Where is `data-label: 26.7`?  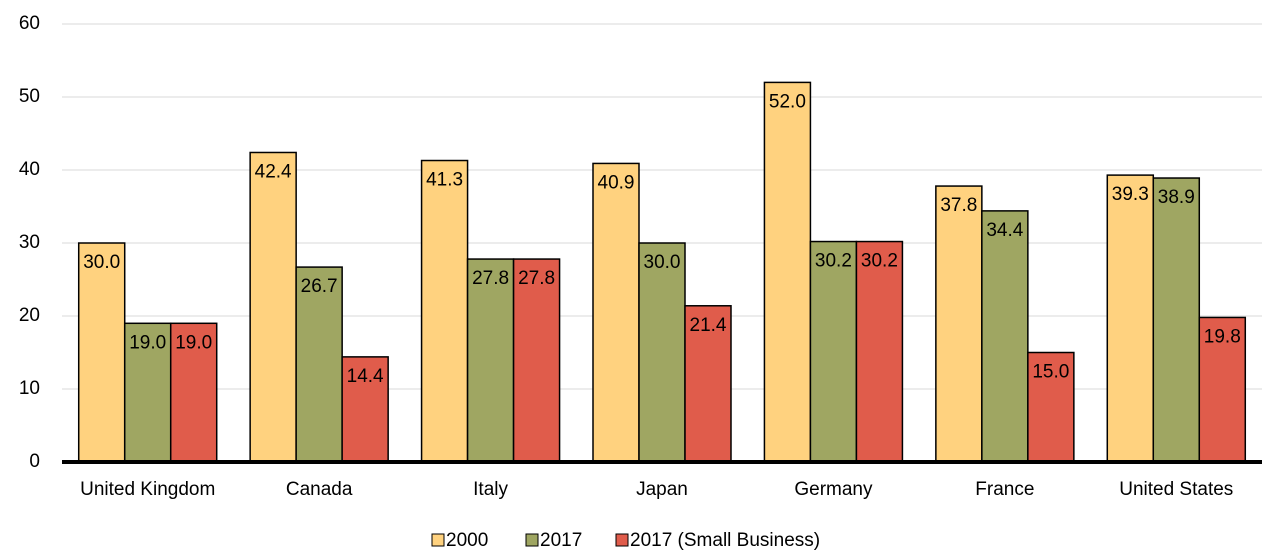 data-label: 26.7 is located at coordinates (319, 286).